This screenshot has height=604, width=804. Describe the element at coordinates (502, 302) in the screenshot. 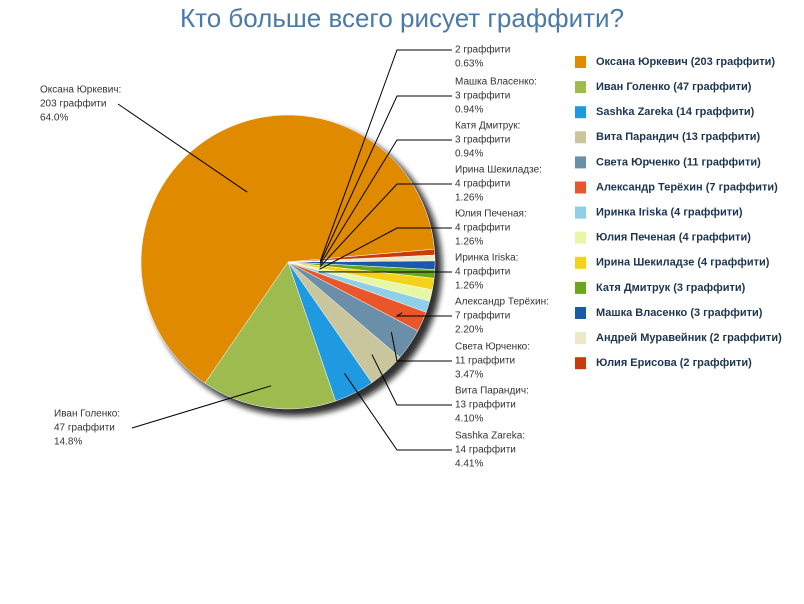

I see `slice-label: Александр Терёхин:` at that location.